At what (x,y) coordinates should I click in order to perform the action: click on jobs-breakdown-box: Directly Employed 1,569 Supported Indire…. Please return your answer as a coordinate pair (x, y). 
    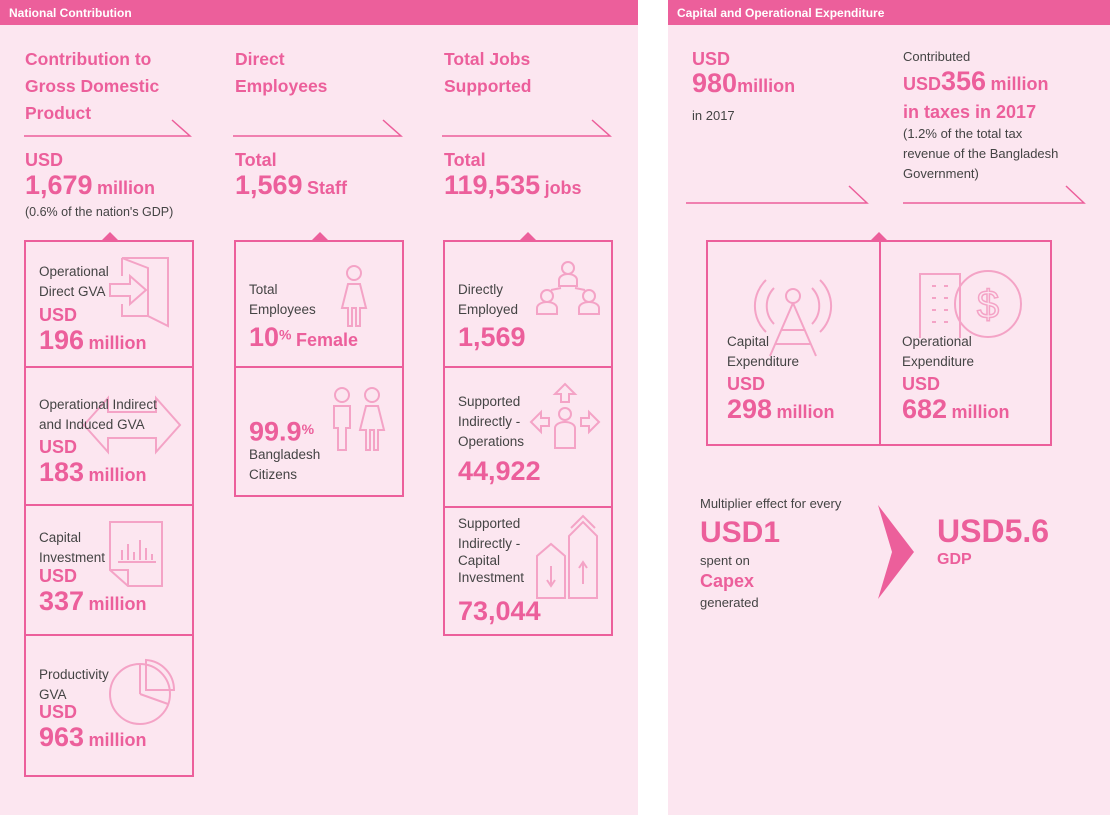
    Looking at the image, I should click on (528, 438).